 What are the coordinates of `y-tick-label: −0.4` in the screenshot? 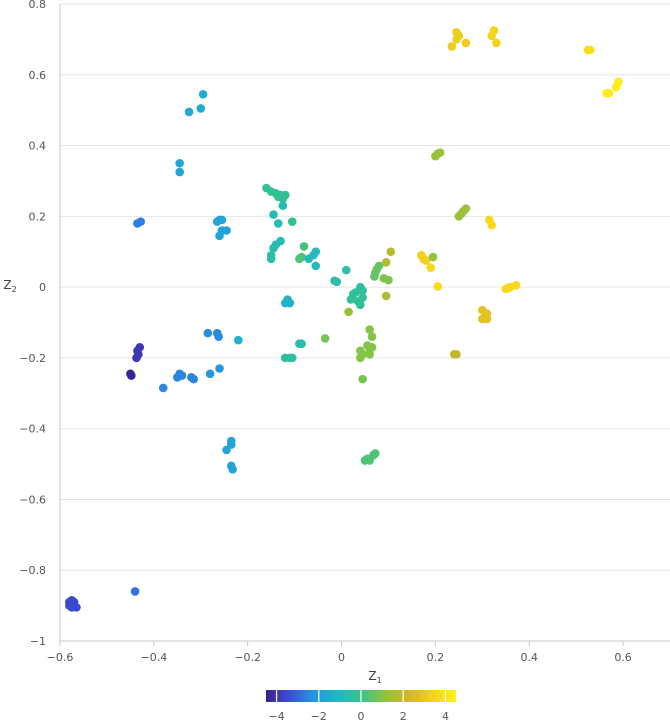 It's located at (32, 429).